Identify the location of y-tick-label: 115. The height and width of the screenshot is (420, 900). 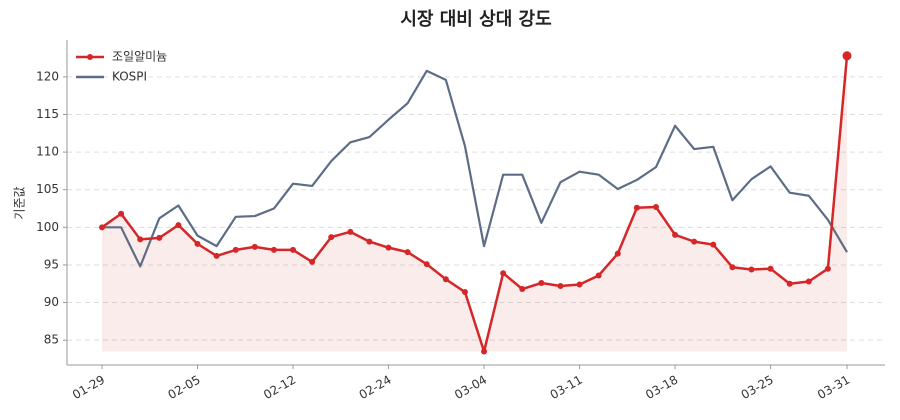
(47, 114).